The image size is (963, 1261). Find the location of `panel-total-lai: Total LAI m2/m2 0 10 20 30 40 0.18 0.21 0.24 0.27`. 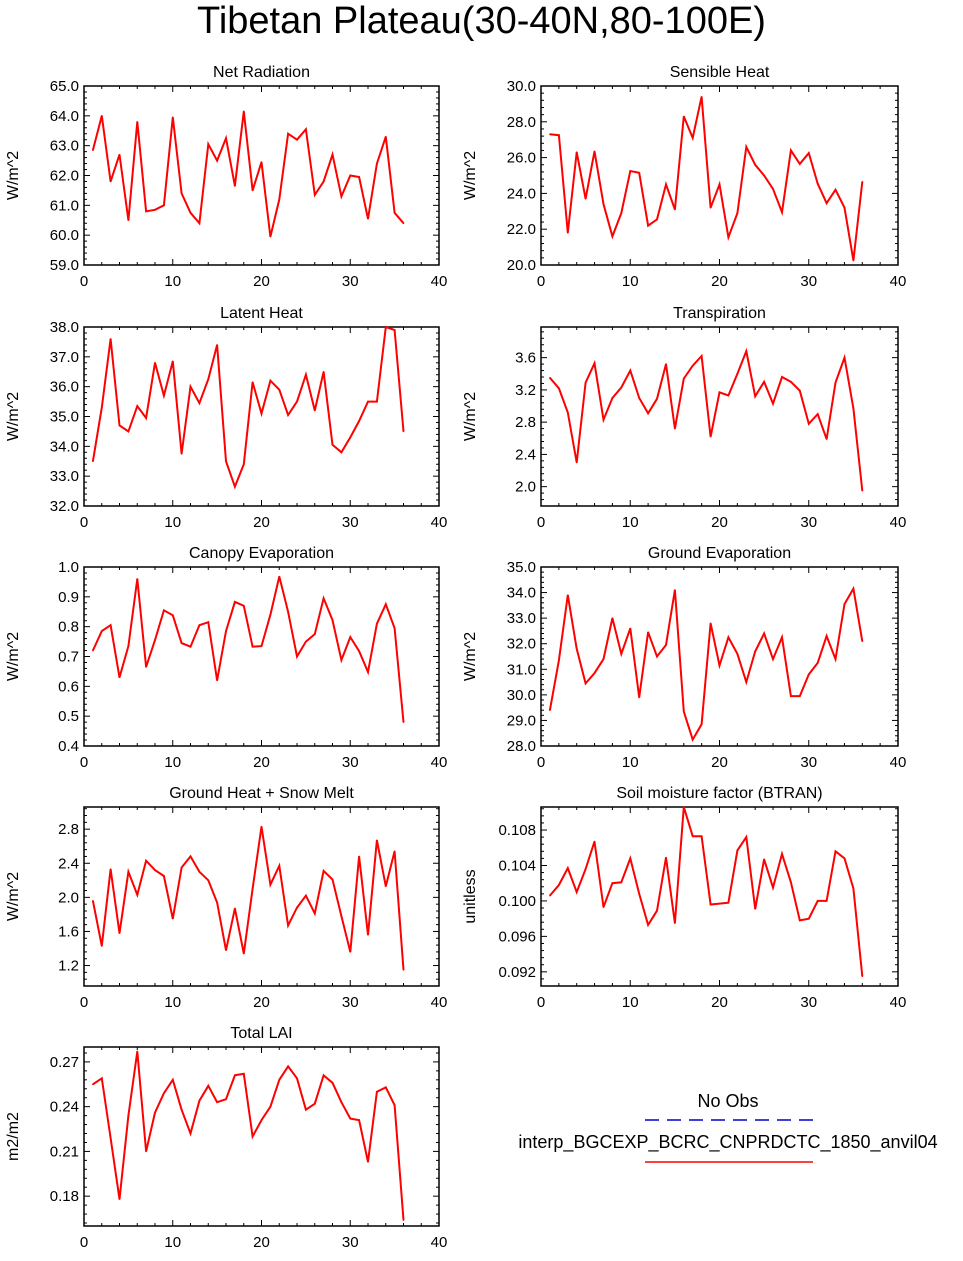

panel-total-lai: Total LAI m2/m2 0 10 20 30 40 0.18 0.21 0.24 0.27 is located at coordinates (226, 1138).